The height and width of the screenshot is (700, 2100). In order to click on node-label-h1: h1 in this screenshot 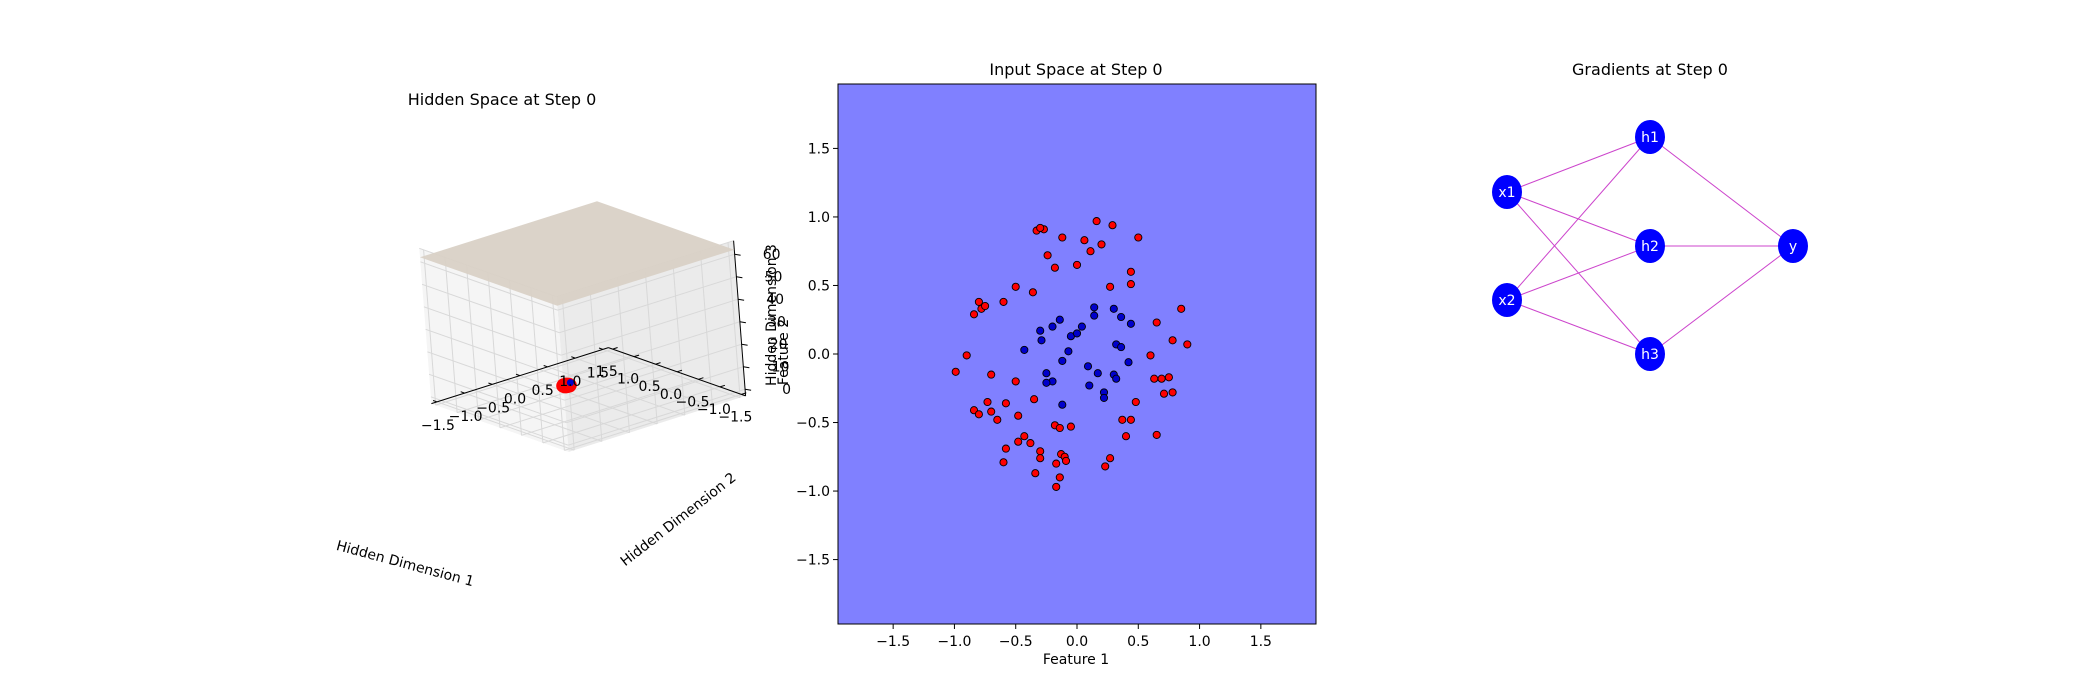, I will do `click(1650, 138)`.